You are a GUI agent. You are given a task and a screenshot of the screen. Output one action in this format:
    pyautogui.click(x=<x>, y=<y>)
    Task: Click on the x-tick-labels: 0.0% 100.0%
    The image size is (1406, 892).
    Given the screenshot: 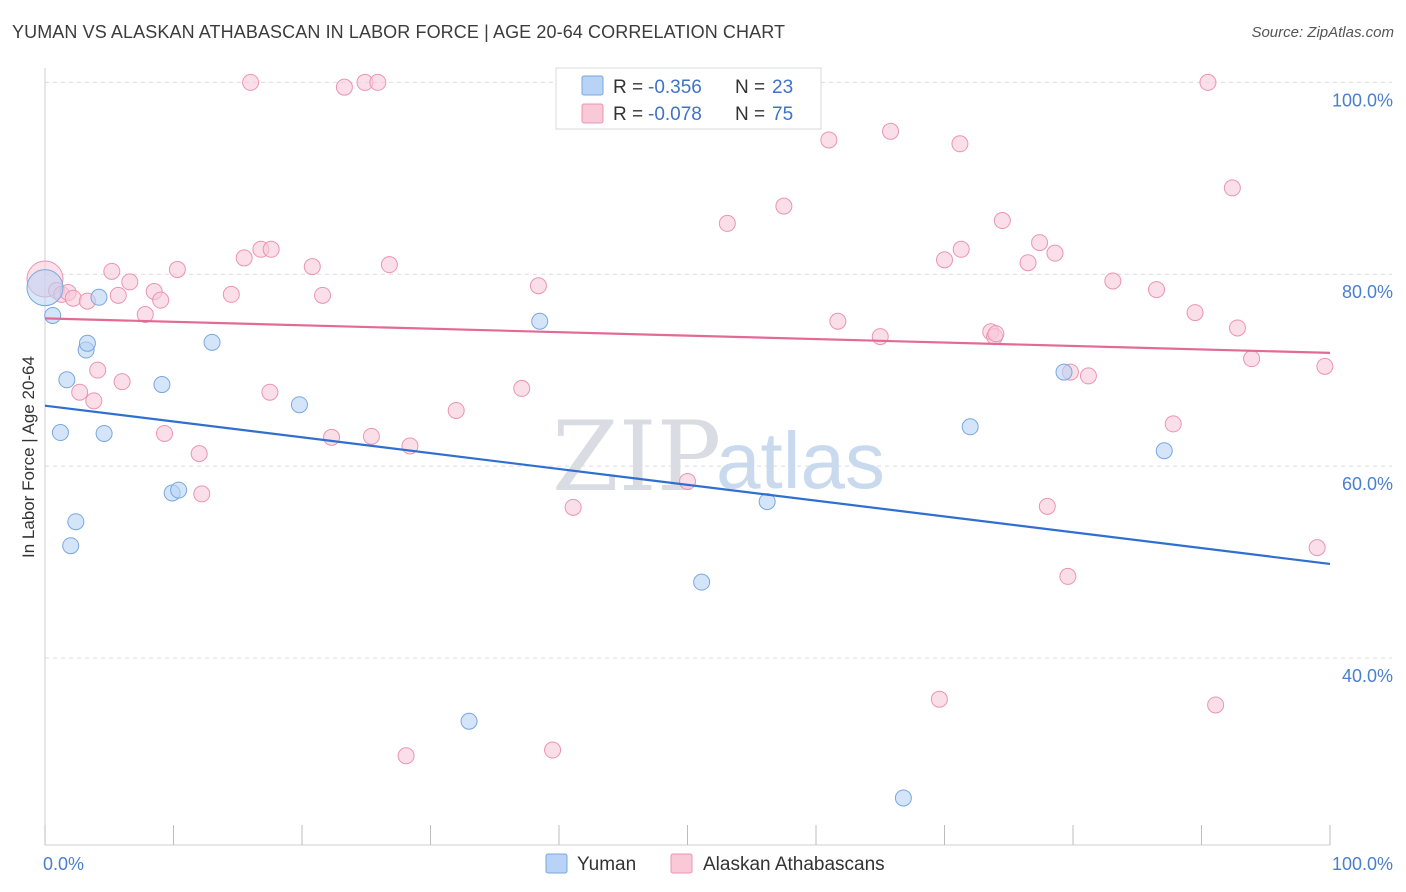 What is the action you would take?
    pyautogui.click(x=718, y=864)
    